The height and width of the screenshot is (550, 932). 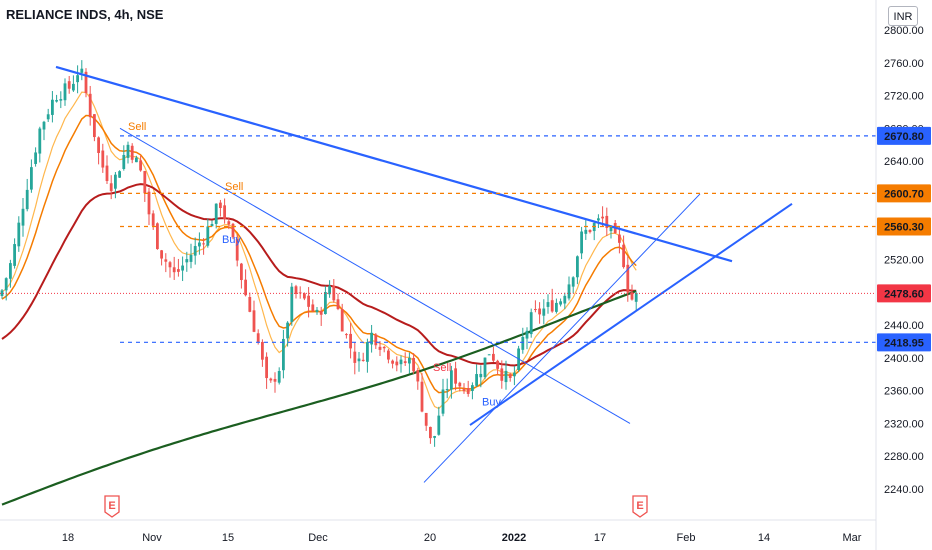 I want to click on x-tick-label: Dec, so click(x=318, y=538).